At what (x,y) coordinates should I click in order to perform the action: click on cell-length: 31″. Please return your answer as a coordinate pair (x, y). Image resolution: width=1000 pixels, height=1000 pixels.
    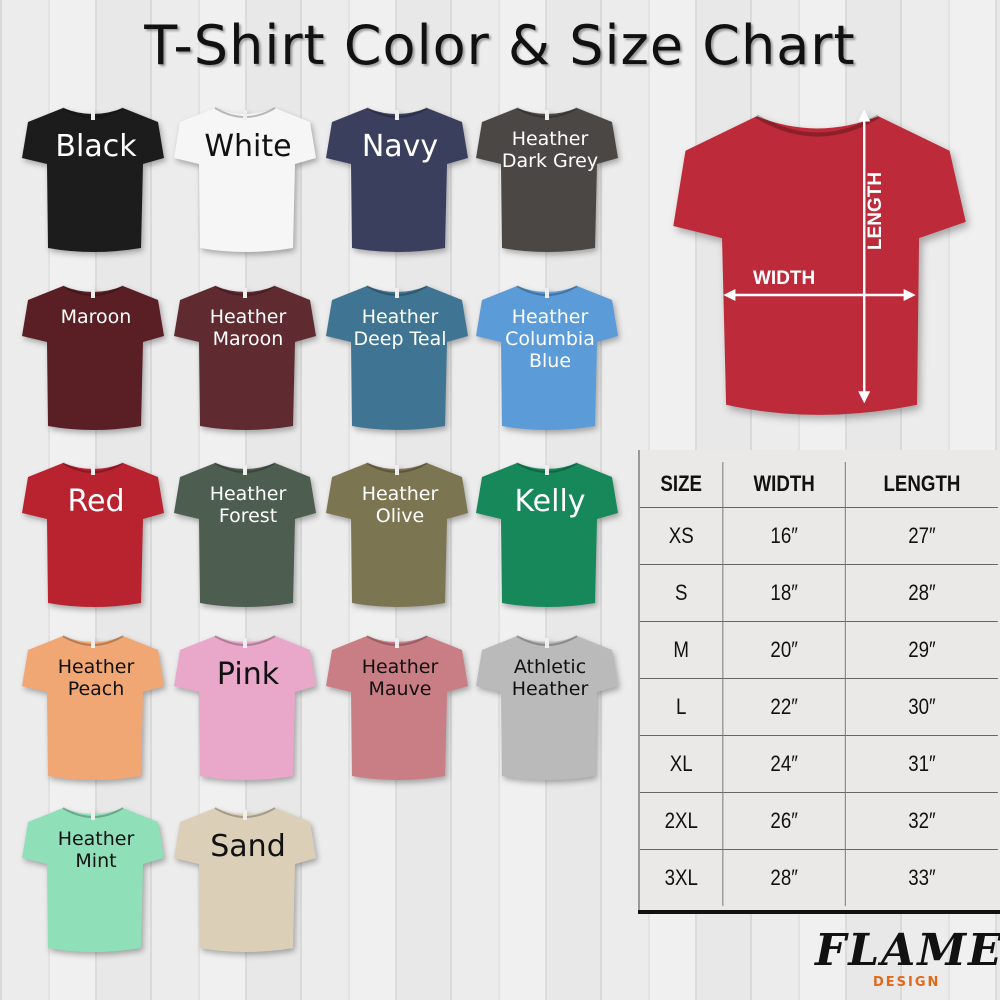
    Looking at the image, I should click on (922, 764).